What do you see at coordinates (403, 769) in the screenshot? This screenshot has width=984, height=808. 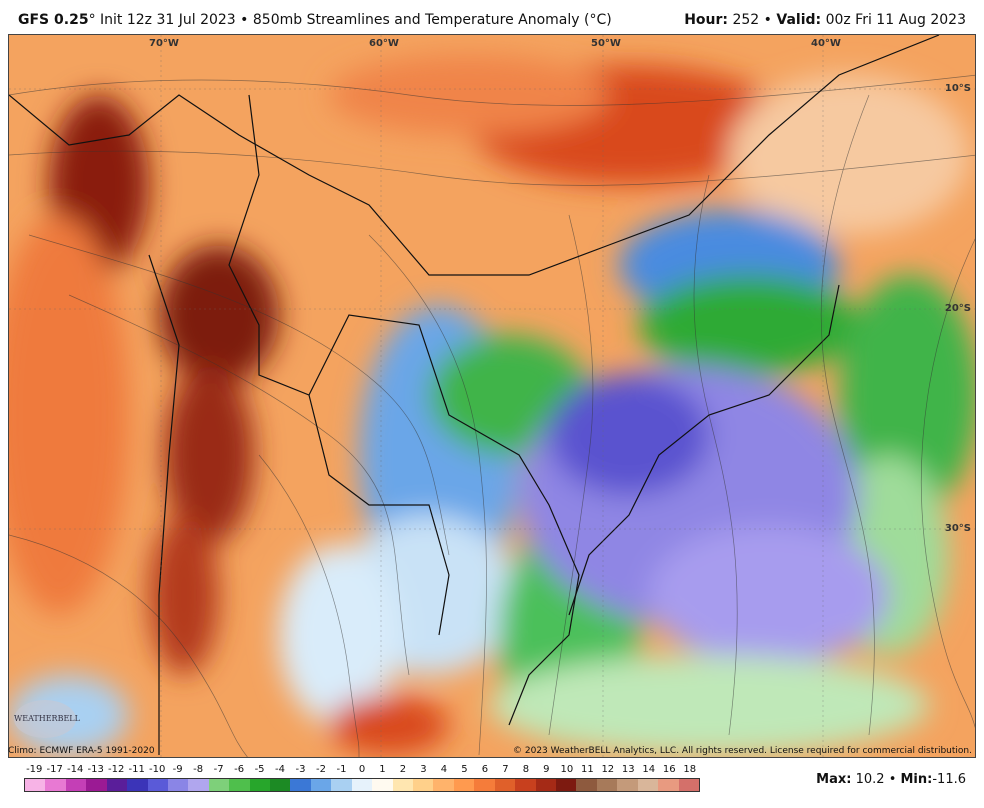 I see `scale-tick-label: 2` at bounding box center [403, 769].